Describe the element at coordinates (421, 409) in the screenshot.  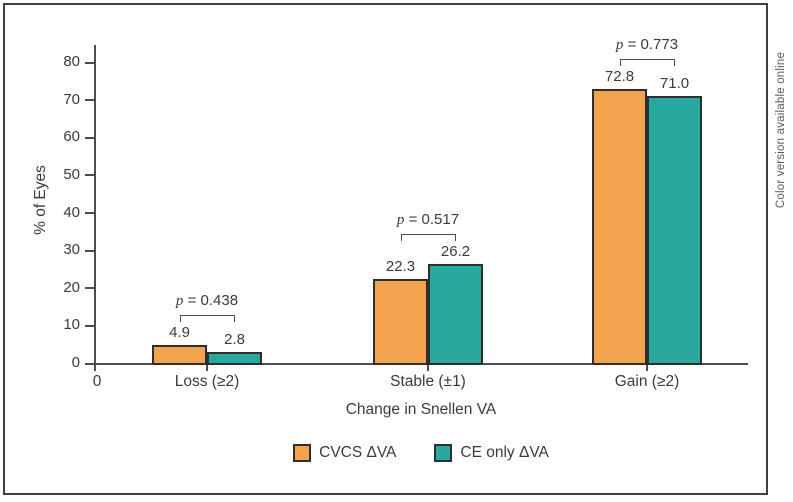
I see `x-axis-title: Change in Snellen VA` at that location.